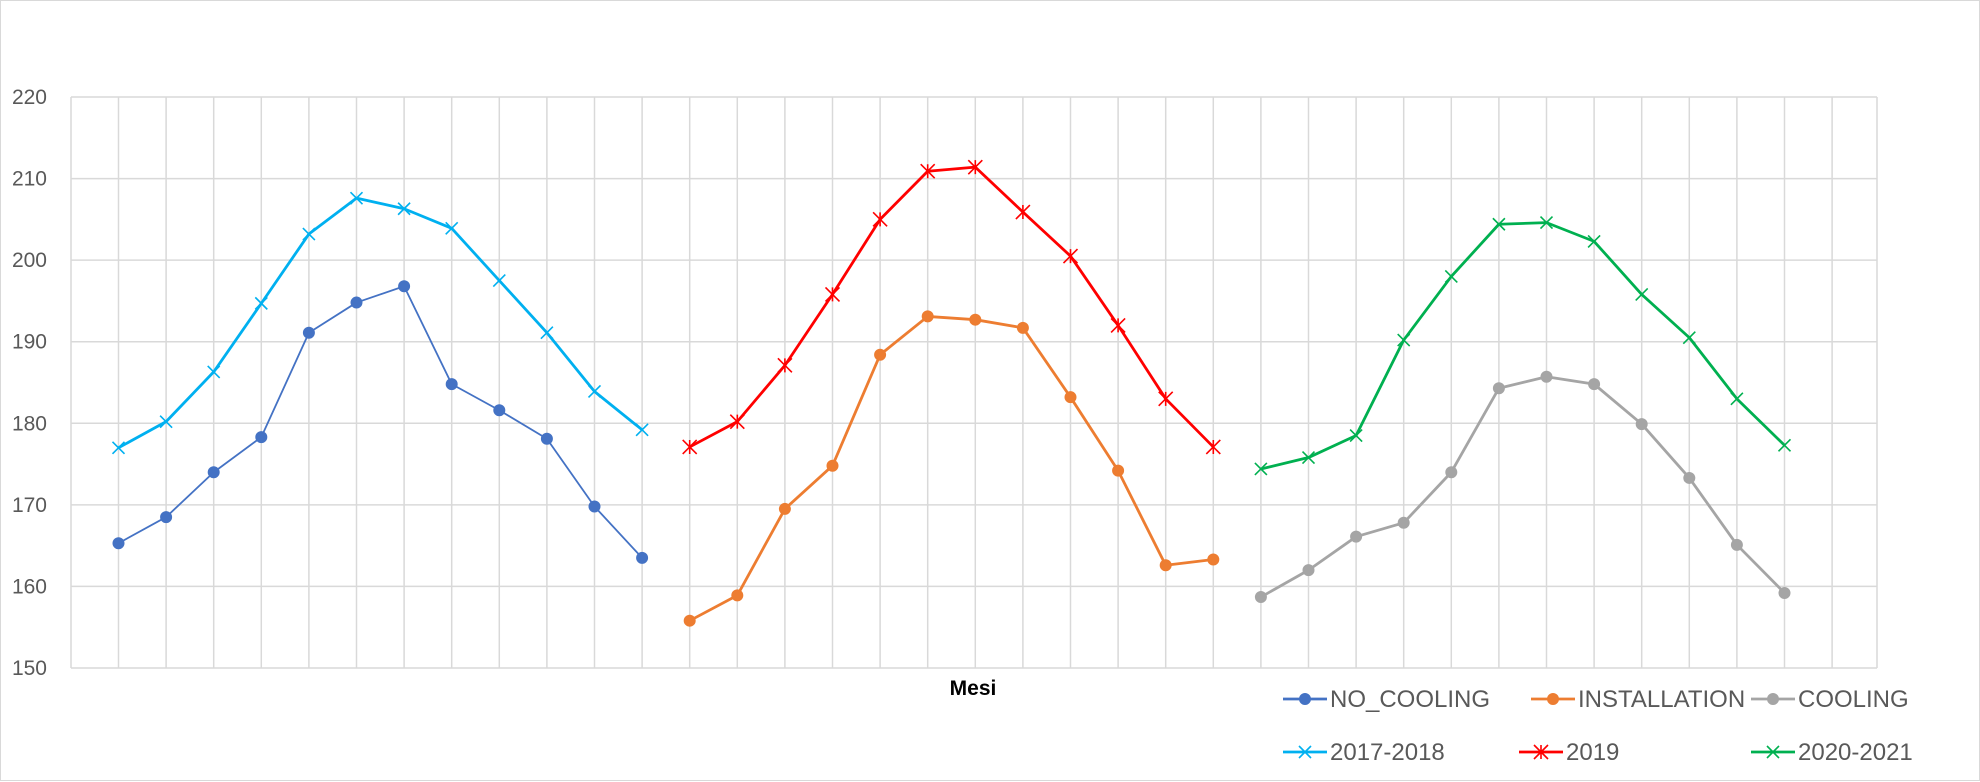 This screenshot has width=1980, height=782. Describe the element at coordinates (1773, 699) in the screenshot. I see `legend-marker-cooling` at that location.